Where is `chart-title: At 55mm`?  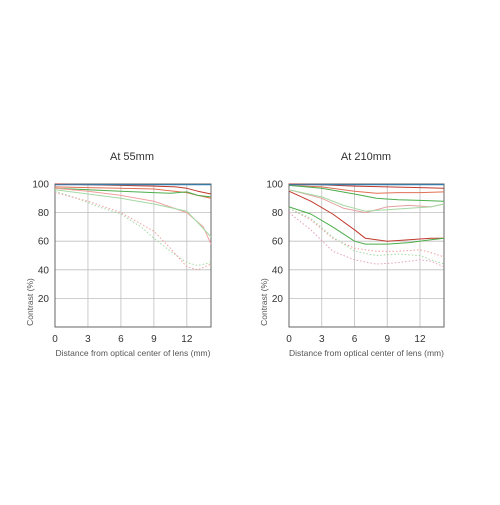
chart-title: At 55mm is located at coordinates (132, 157).